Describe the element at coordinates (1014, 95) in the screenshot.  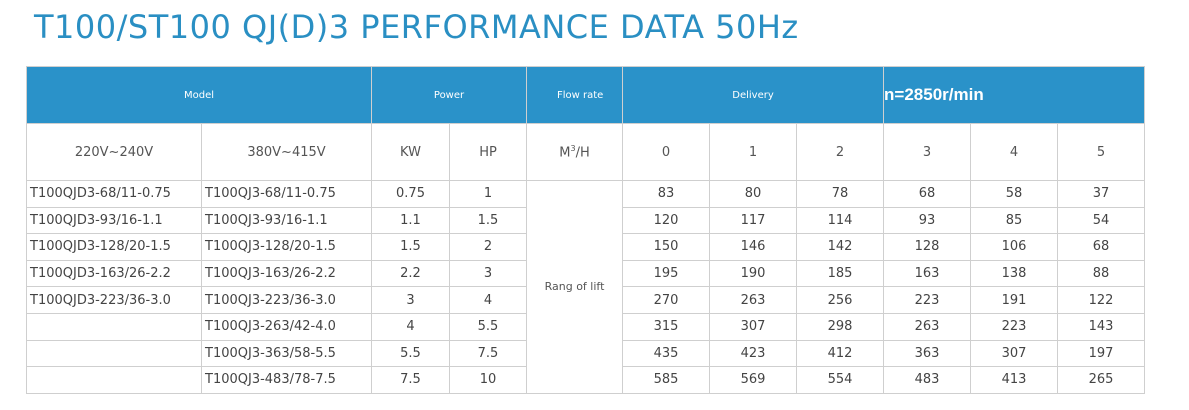
I see `speed-header: n=2850r/min` at that location.